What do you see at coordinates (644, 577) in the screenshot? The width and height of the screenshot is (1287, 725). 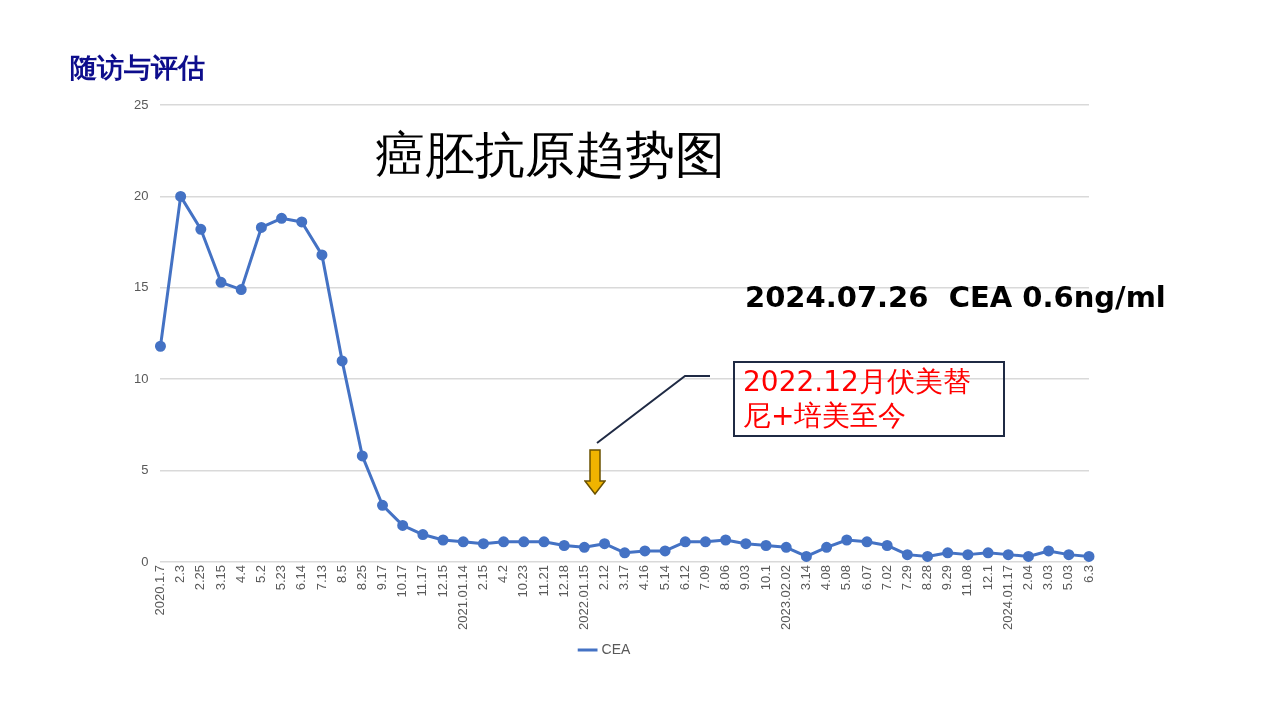 I see `x-tick-label: 4.16` at bounding box center [644, 577].